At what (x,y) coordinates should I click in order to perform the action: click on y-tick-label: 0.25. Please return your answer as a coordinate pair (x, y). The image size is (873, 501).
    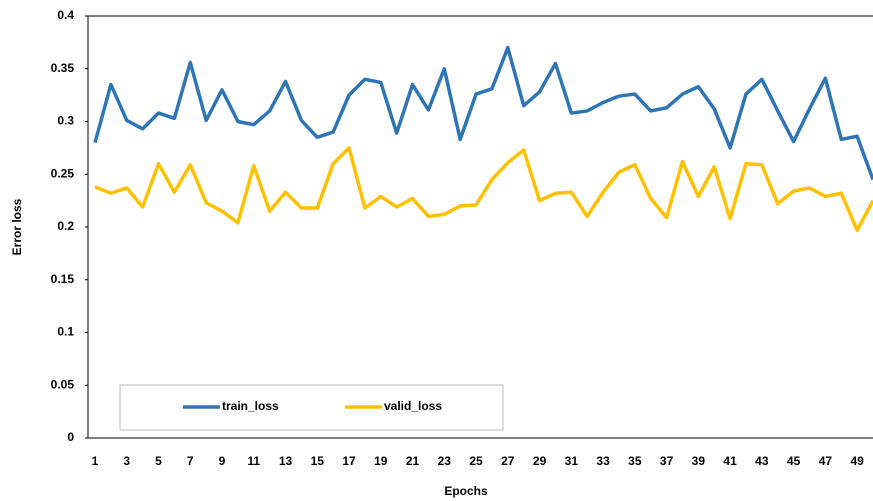
    Looking at the image, I should click on (63, 173).